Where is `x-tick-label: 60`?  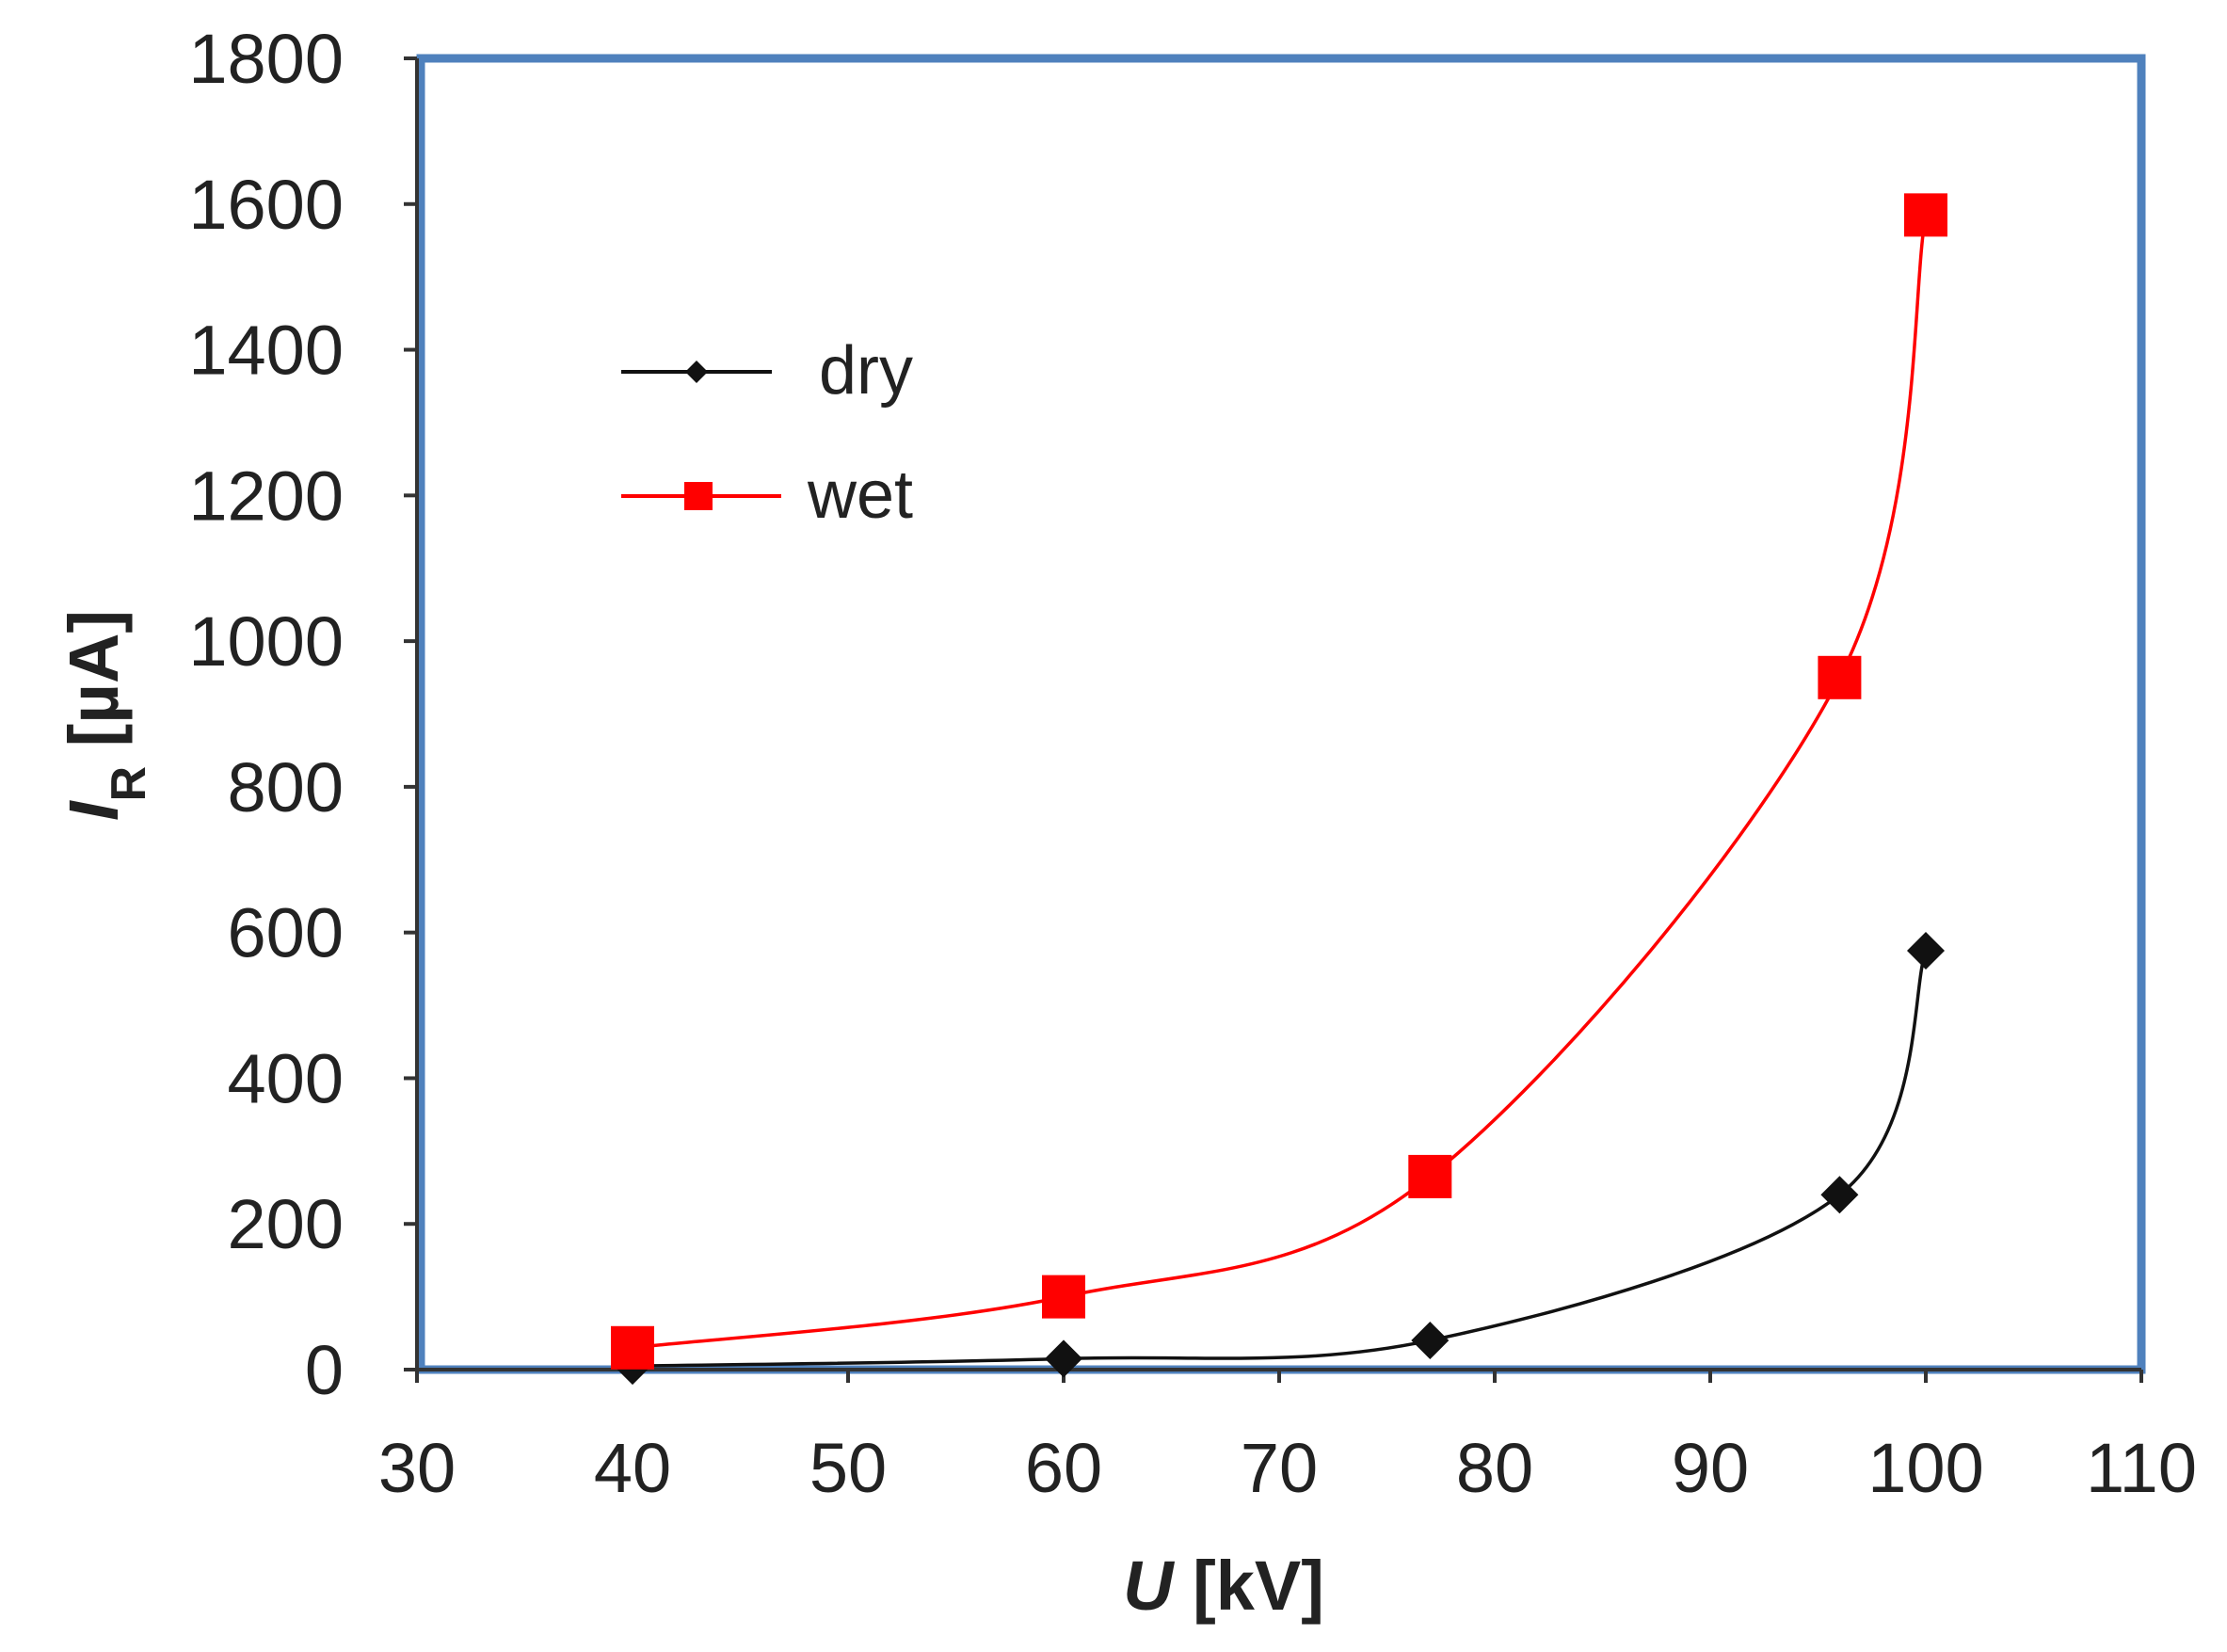 x-tick-label: 60 is located at coordinates (1063, 1468).